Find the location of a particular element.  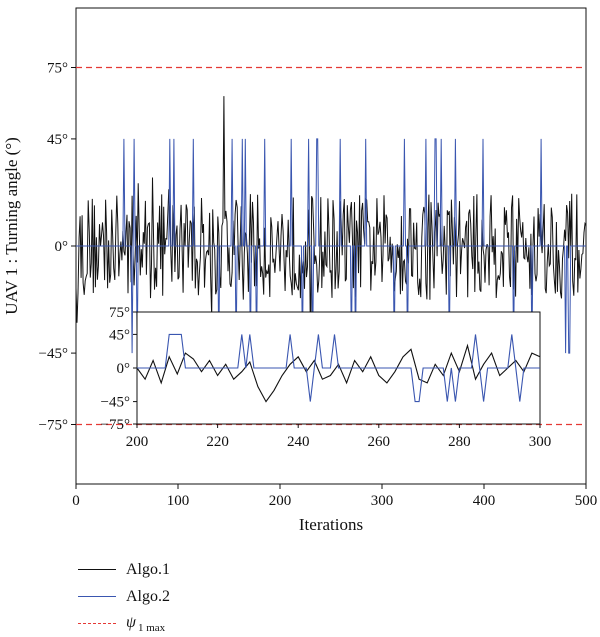

y-tick-label: 75° is located at coordinates (57, 69).